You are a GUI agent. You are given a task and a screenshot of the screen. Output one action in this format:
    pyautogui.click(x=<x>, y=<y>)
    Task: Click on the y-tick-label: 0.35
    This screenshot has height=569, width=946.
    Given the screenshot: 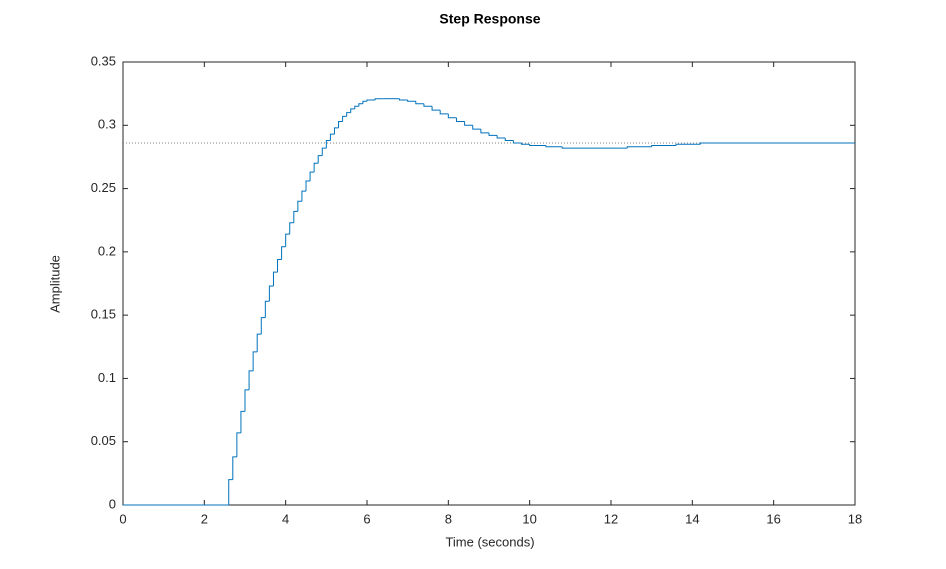 What is the action you would take?
    pyautogui.click(x=103, y=60)
    